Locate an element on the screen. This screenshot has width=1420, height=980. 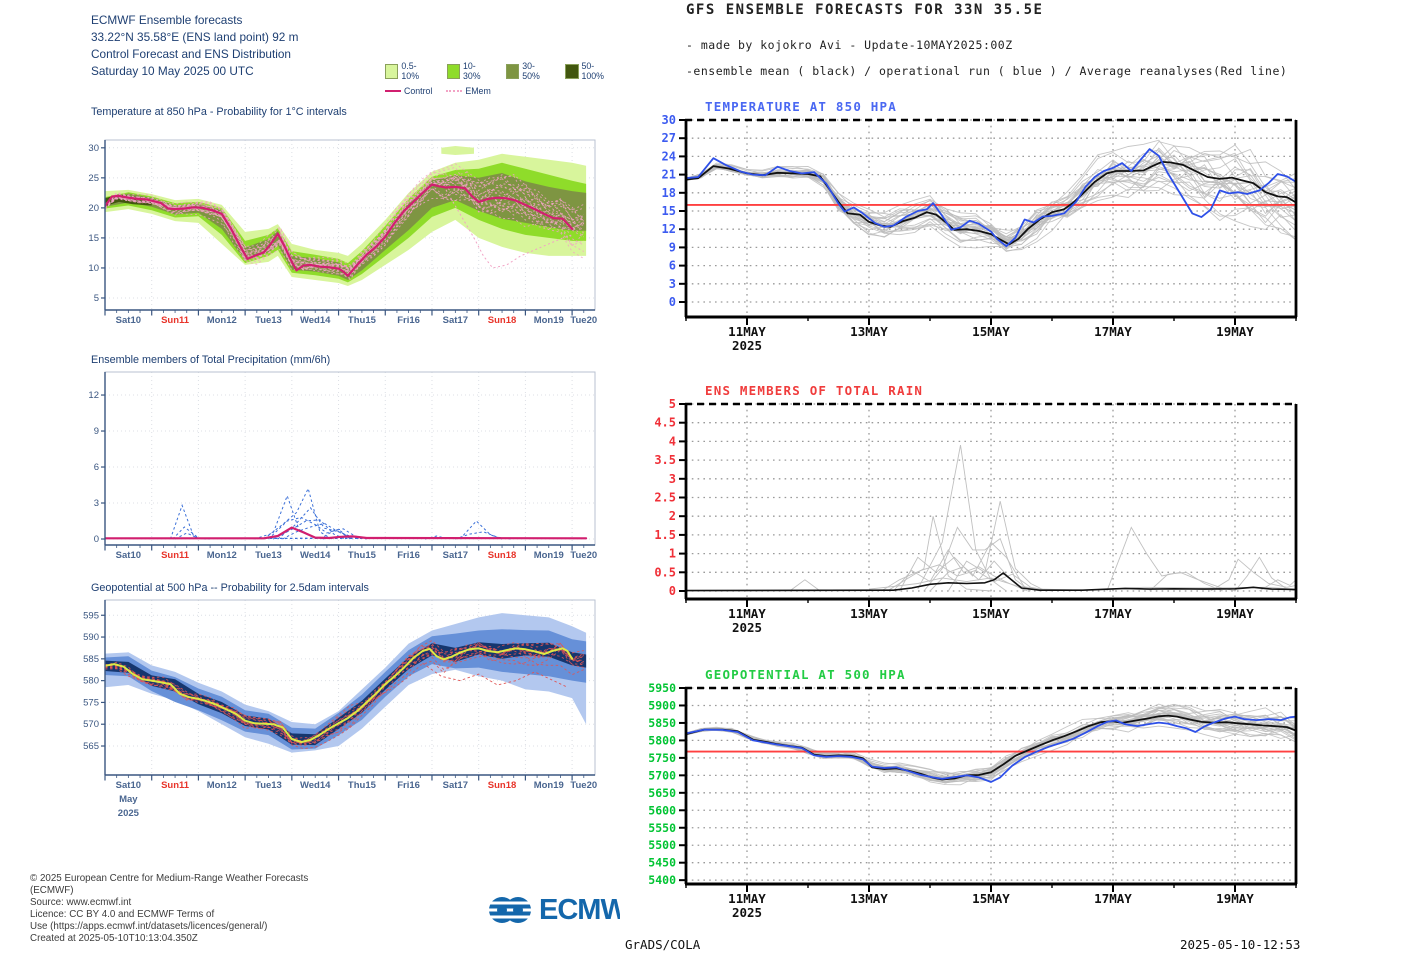
ecmwf-logo-mark is located at coordinates (511, 910).